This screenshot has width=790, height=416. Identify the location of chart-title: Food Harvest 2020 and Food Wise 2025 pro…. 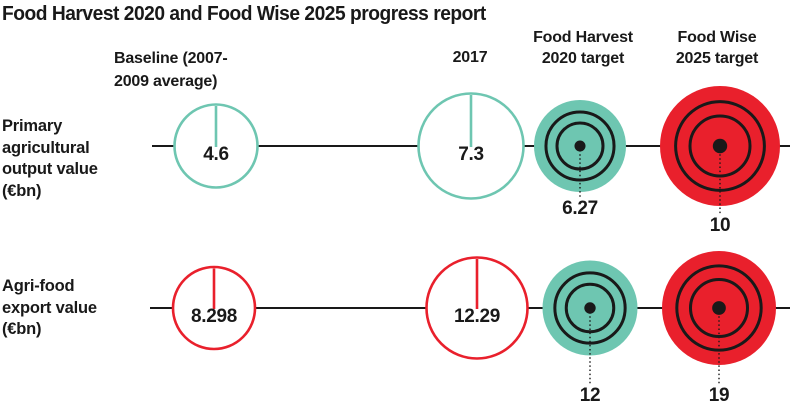
(244, 14).